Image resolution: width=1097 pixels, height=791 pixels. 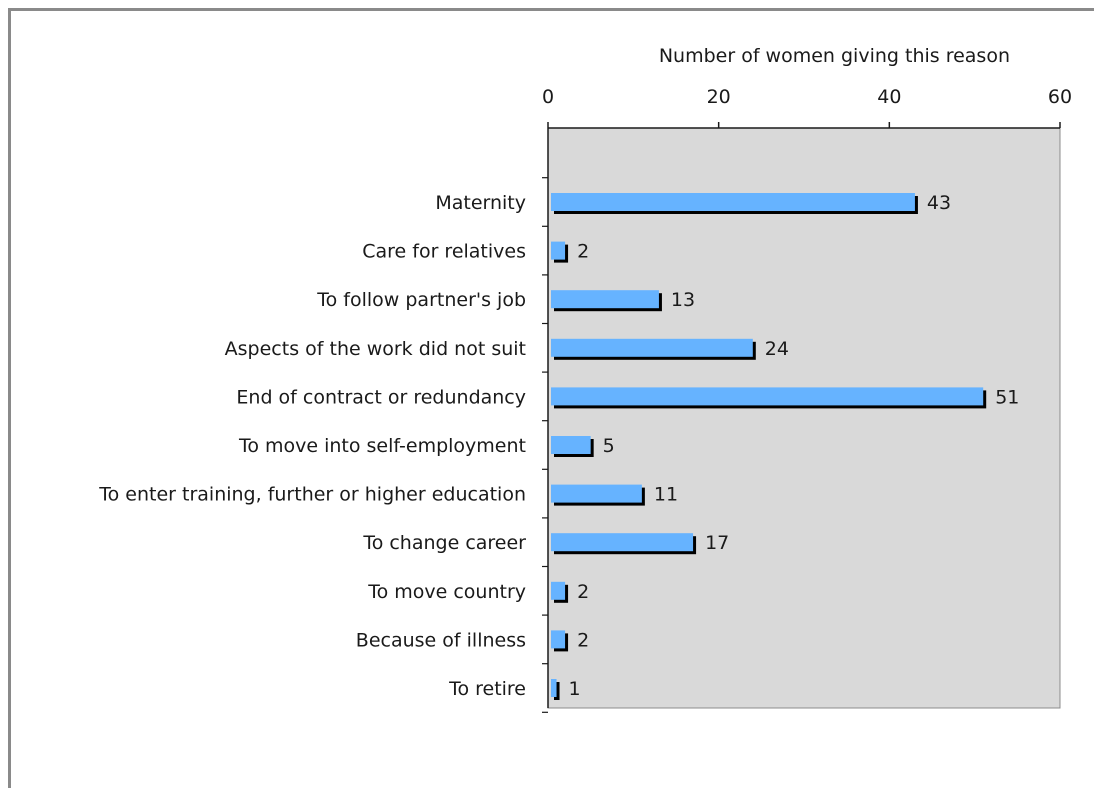 I want to click on category-label: End of contract or redundancy, so click(x=381, y=397).